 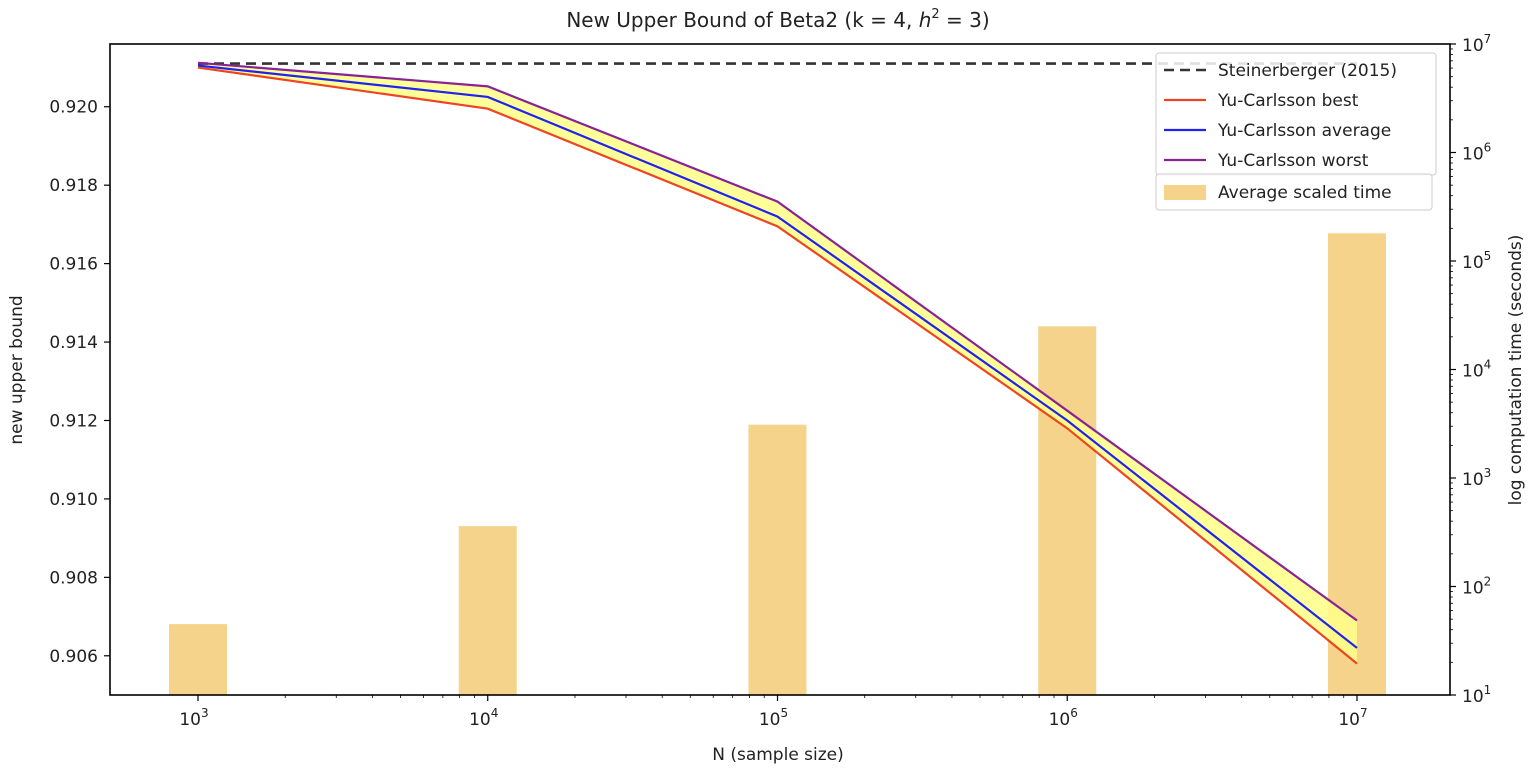 I want to click on x-tick-label: 10⁵, so click(x=773, y=718).